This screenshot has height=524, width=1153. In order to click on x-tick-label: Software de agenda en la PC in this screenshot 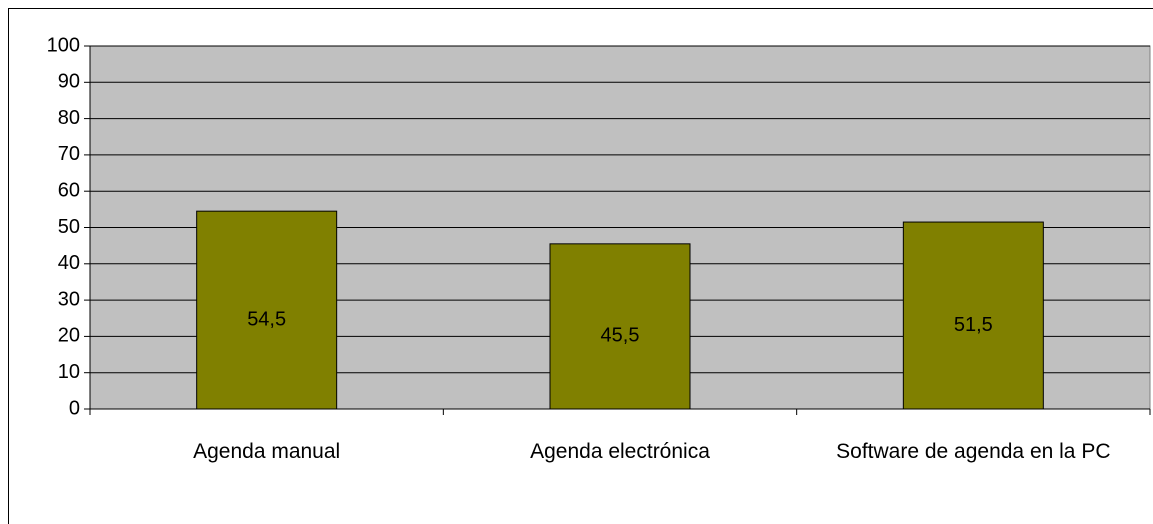, I will do `click(973, 451)`.